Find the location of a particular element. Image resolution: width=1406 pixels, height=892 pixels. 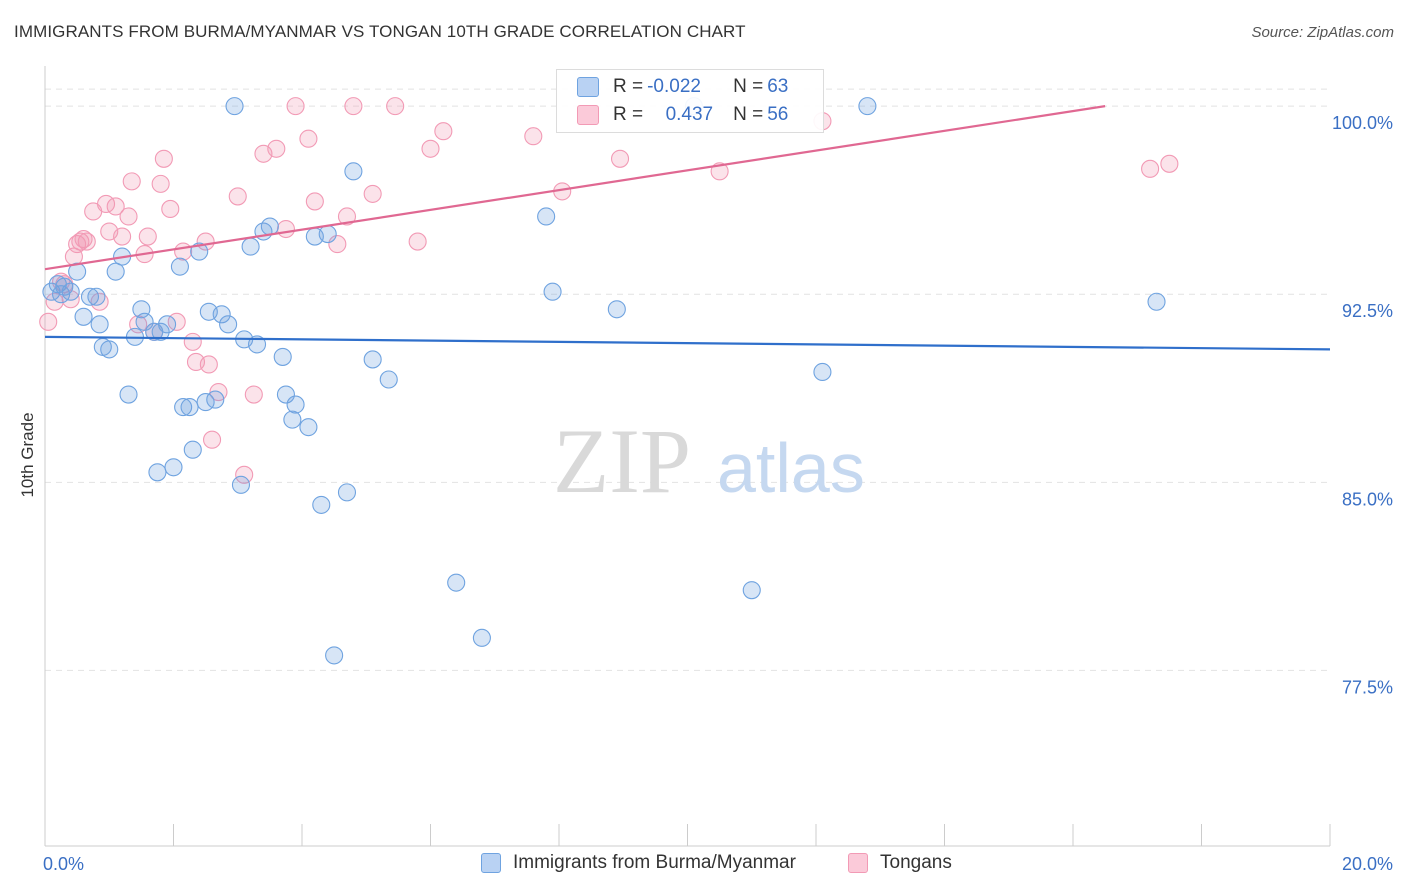

x-tick-labels: 0.0% 20.0% is located at coordinates (718, 864).